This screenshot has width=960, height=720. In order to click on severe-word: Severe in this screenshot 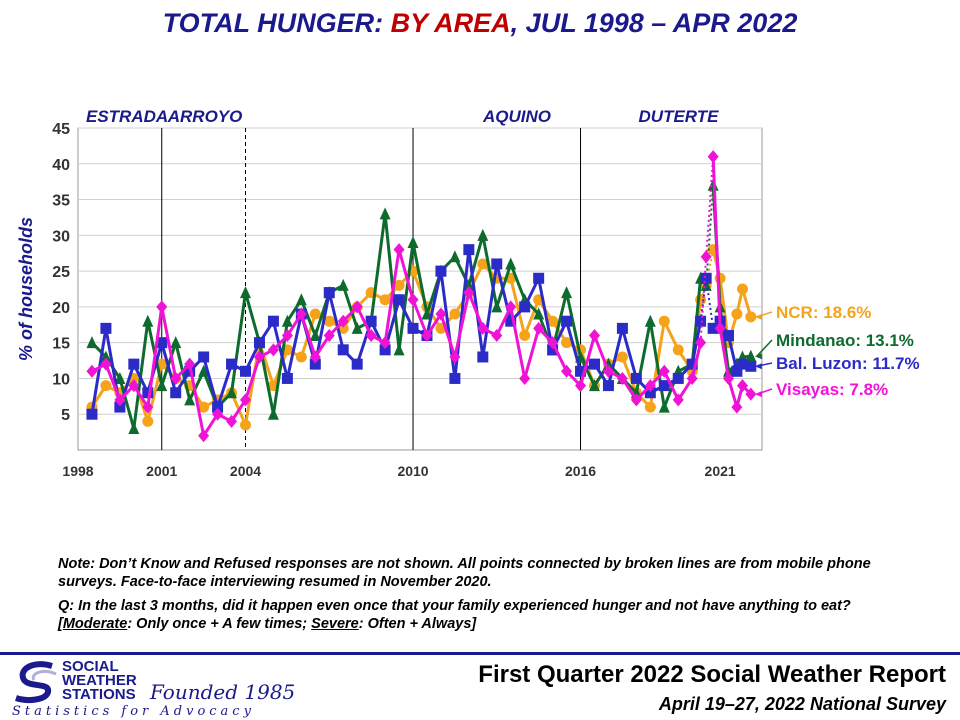, I will do `click(335, 624)`.